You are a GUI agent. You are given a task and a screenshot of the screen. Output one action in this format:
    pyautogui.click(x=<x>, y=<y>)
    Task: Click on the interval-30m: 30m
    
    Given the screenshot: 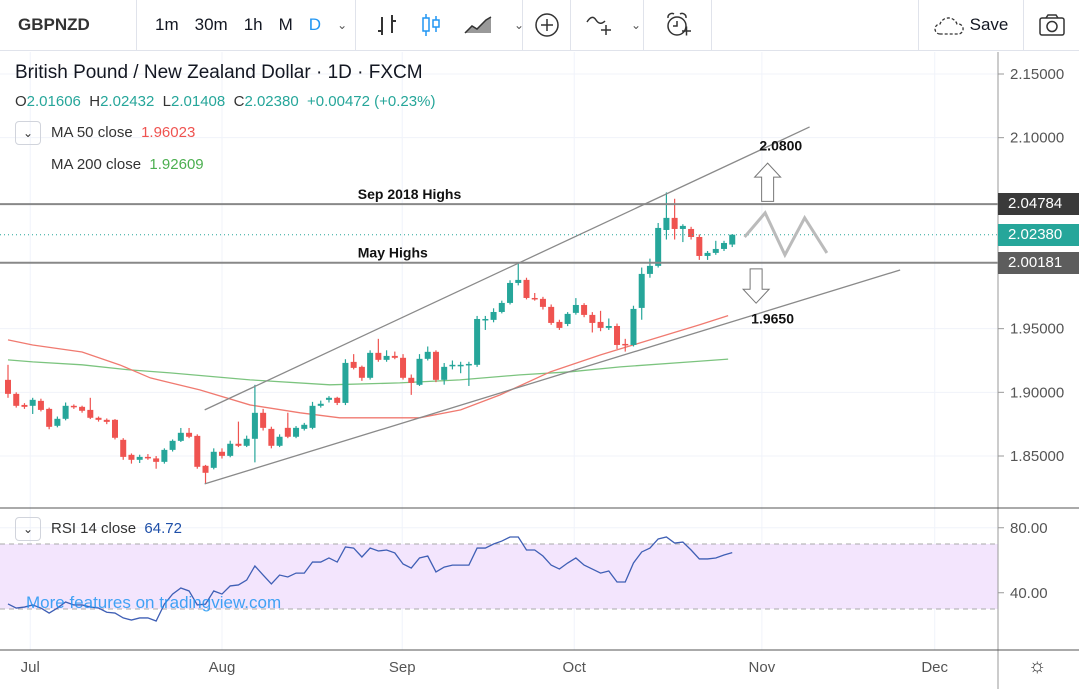 What is the action you would take?
    pyautogui.click(x=211, y=24)
    